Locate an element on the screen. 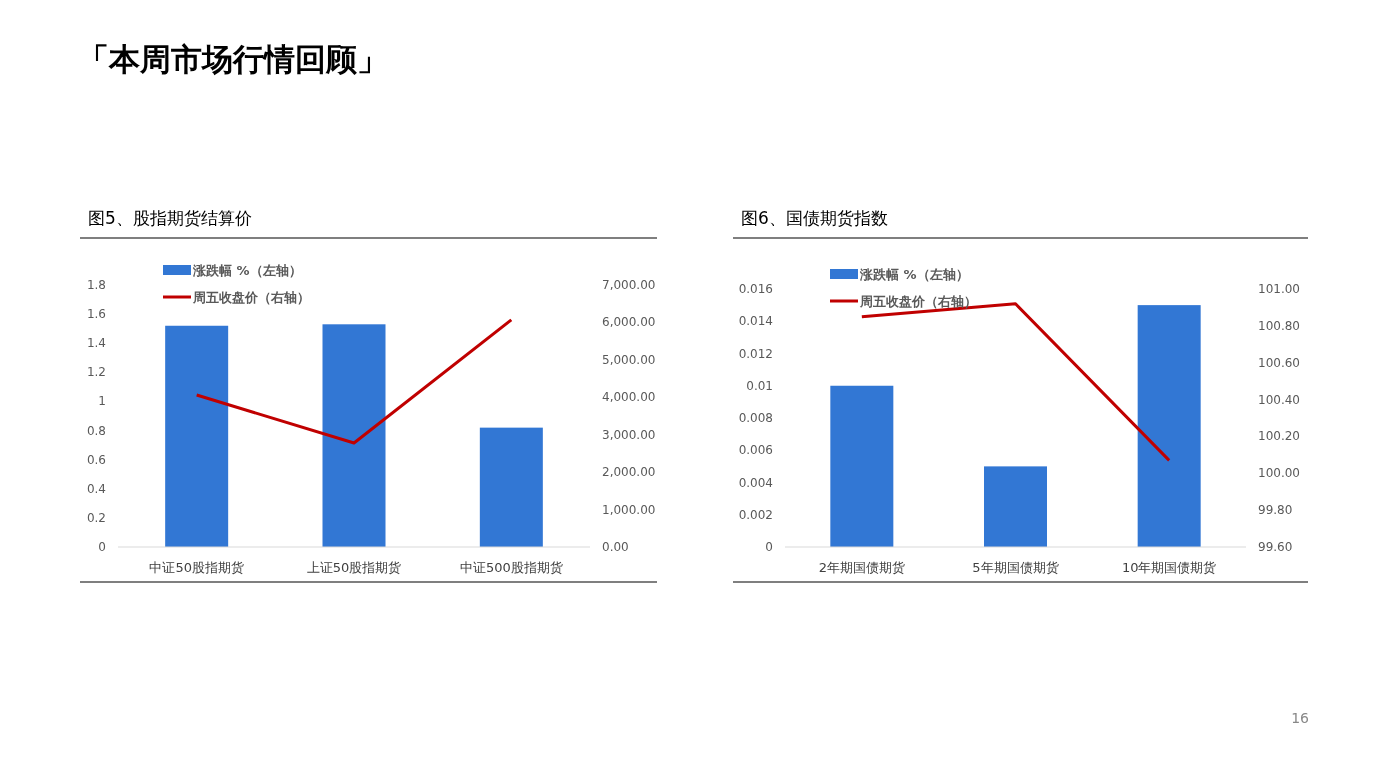 This screenshot has height=780, width=1387. y-tick-label: 1.4 is located at coordinates (96, 343).